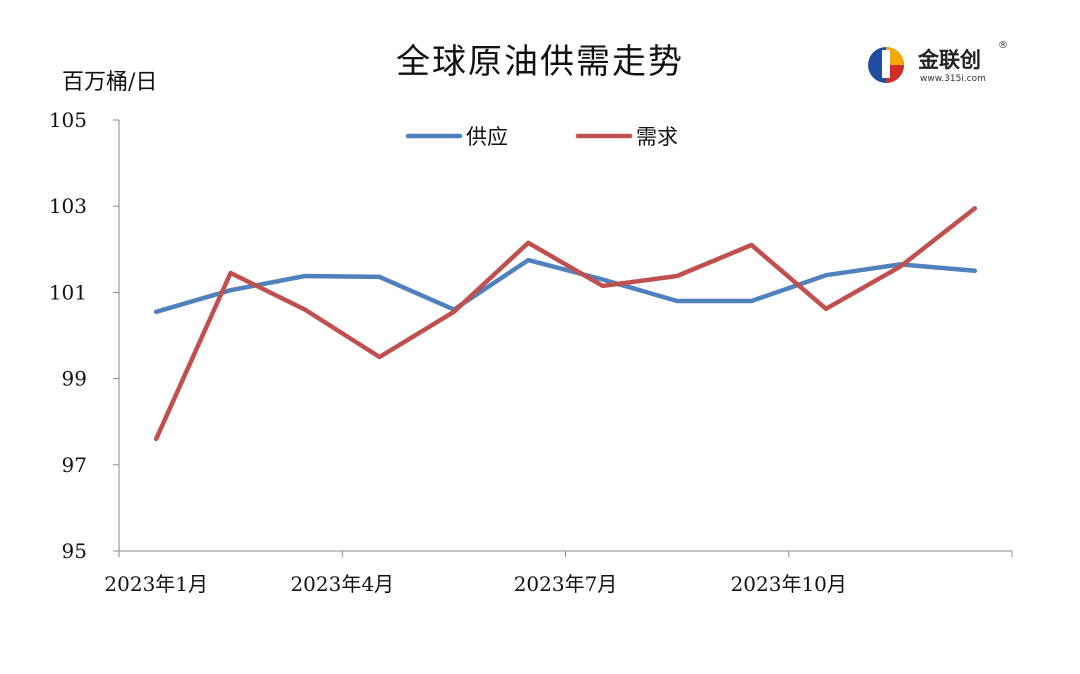 The width and height of the screenshot is (1080, 674). Describe the element at coordinates (1003, 45) in the screenshot. I see `logo-registered-mark: ®` at that location.